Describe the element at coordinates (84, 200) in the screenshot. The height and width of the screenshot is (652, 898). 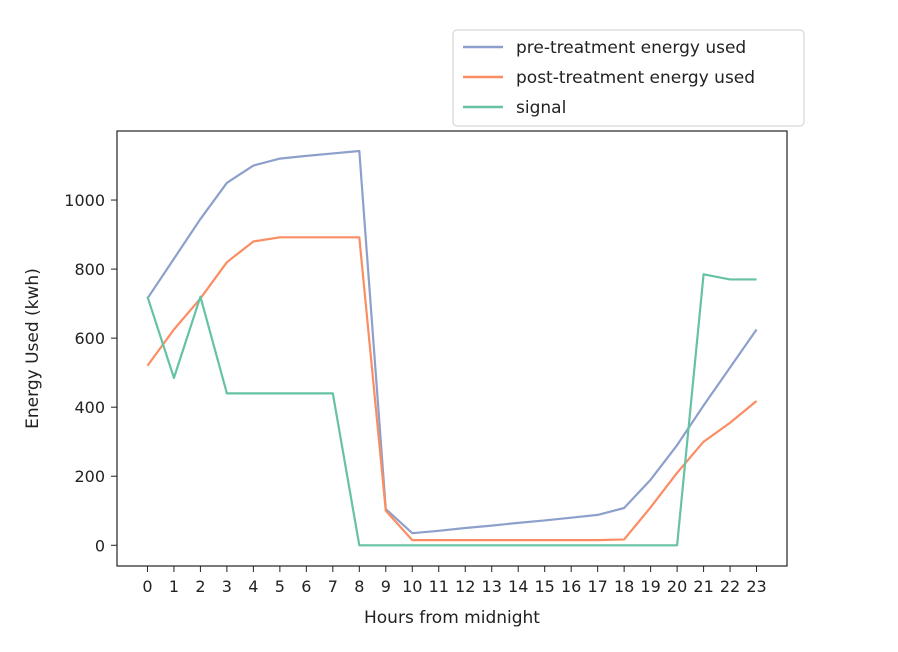
I see `y-tick-label: 1000` at that location.